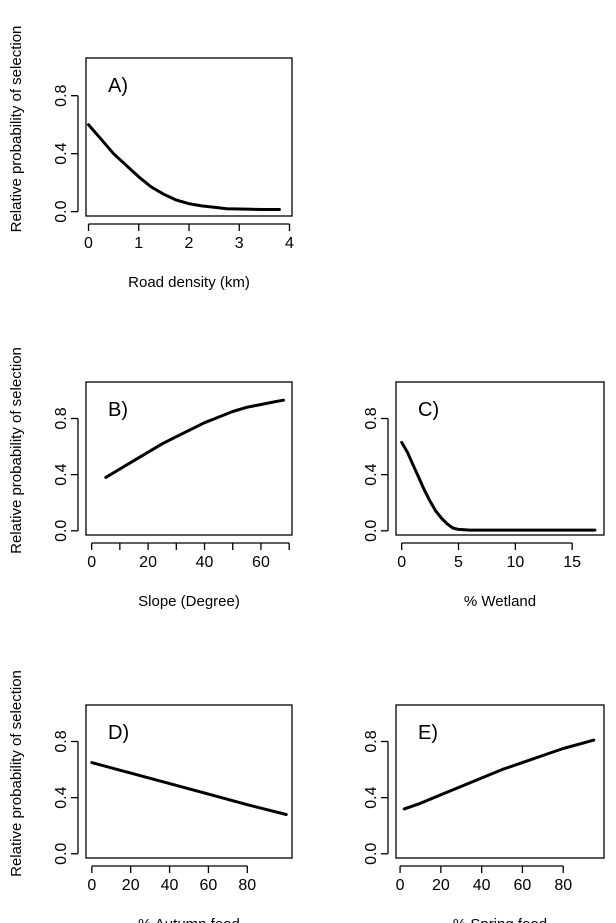 Image resolution: width=616 pixels, height=923 pixels. I want to click on series-line-road-density, so click(184, 167).